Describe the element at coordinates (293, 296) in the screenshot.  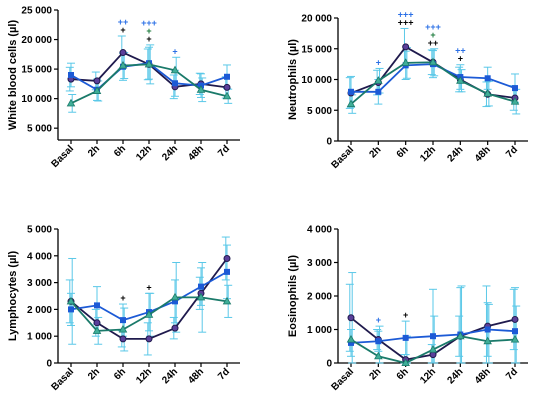
I see `y-axis-label: Eosinophils (µl)` at that location.